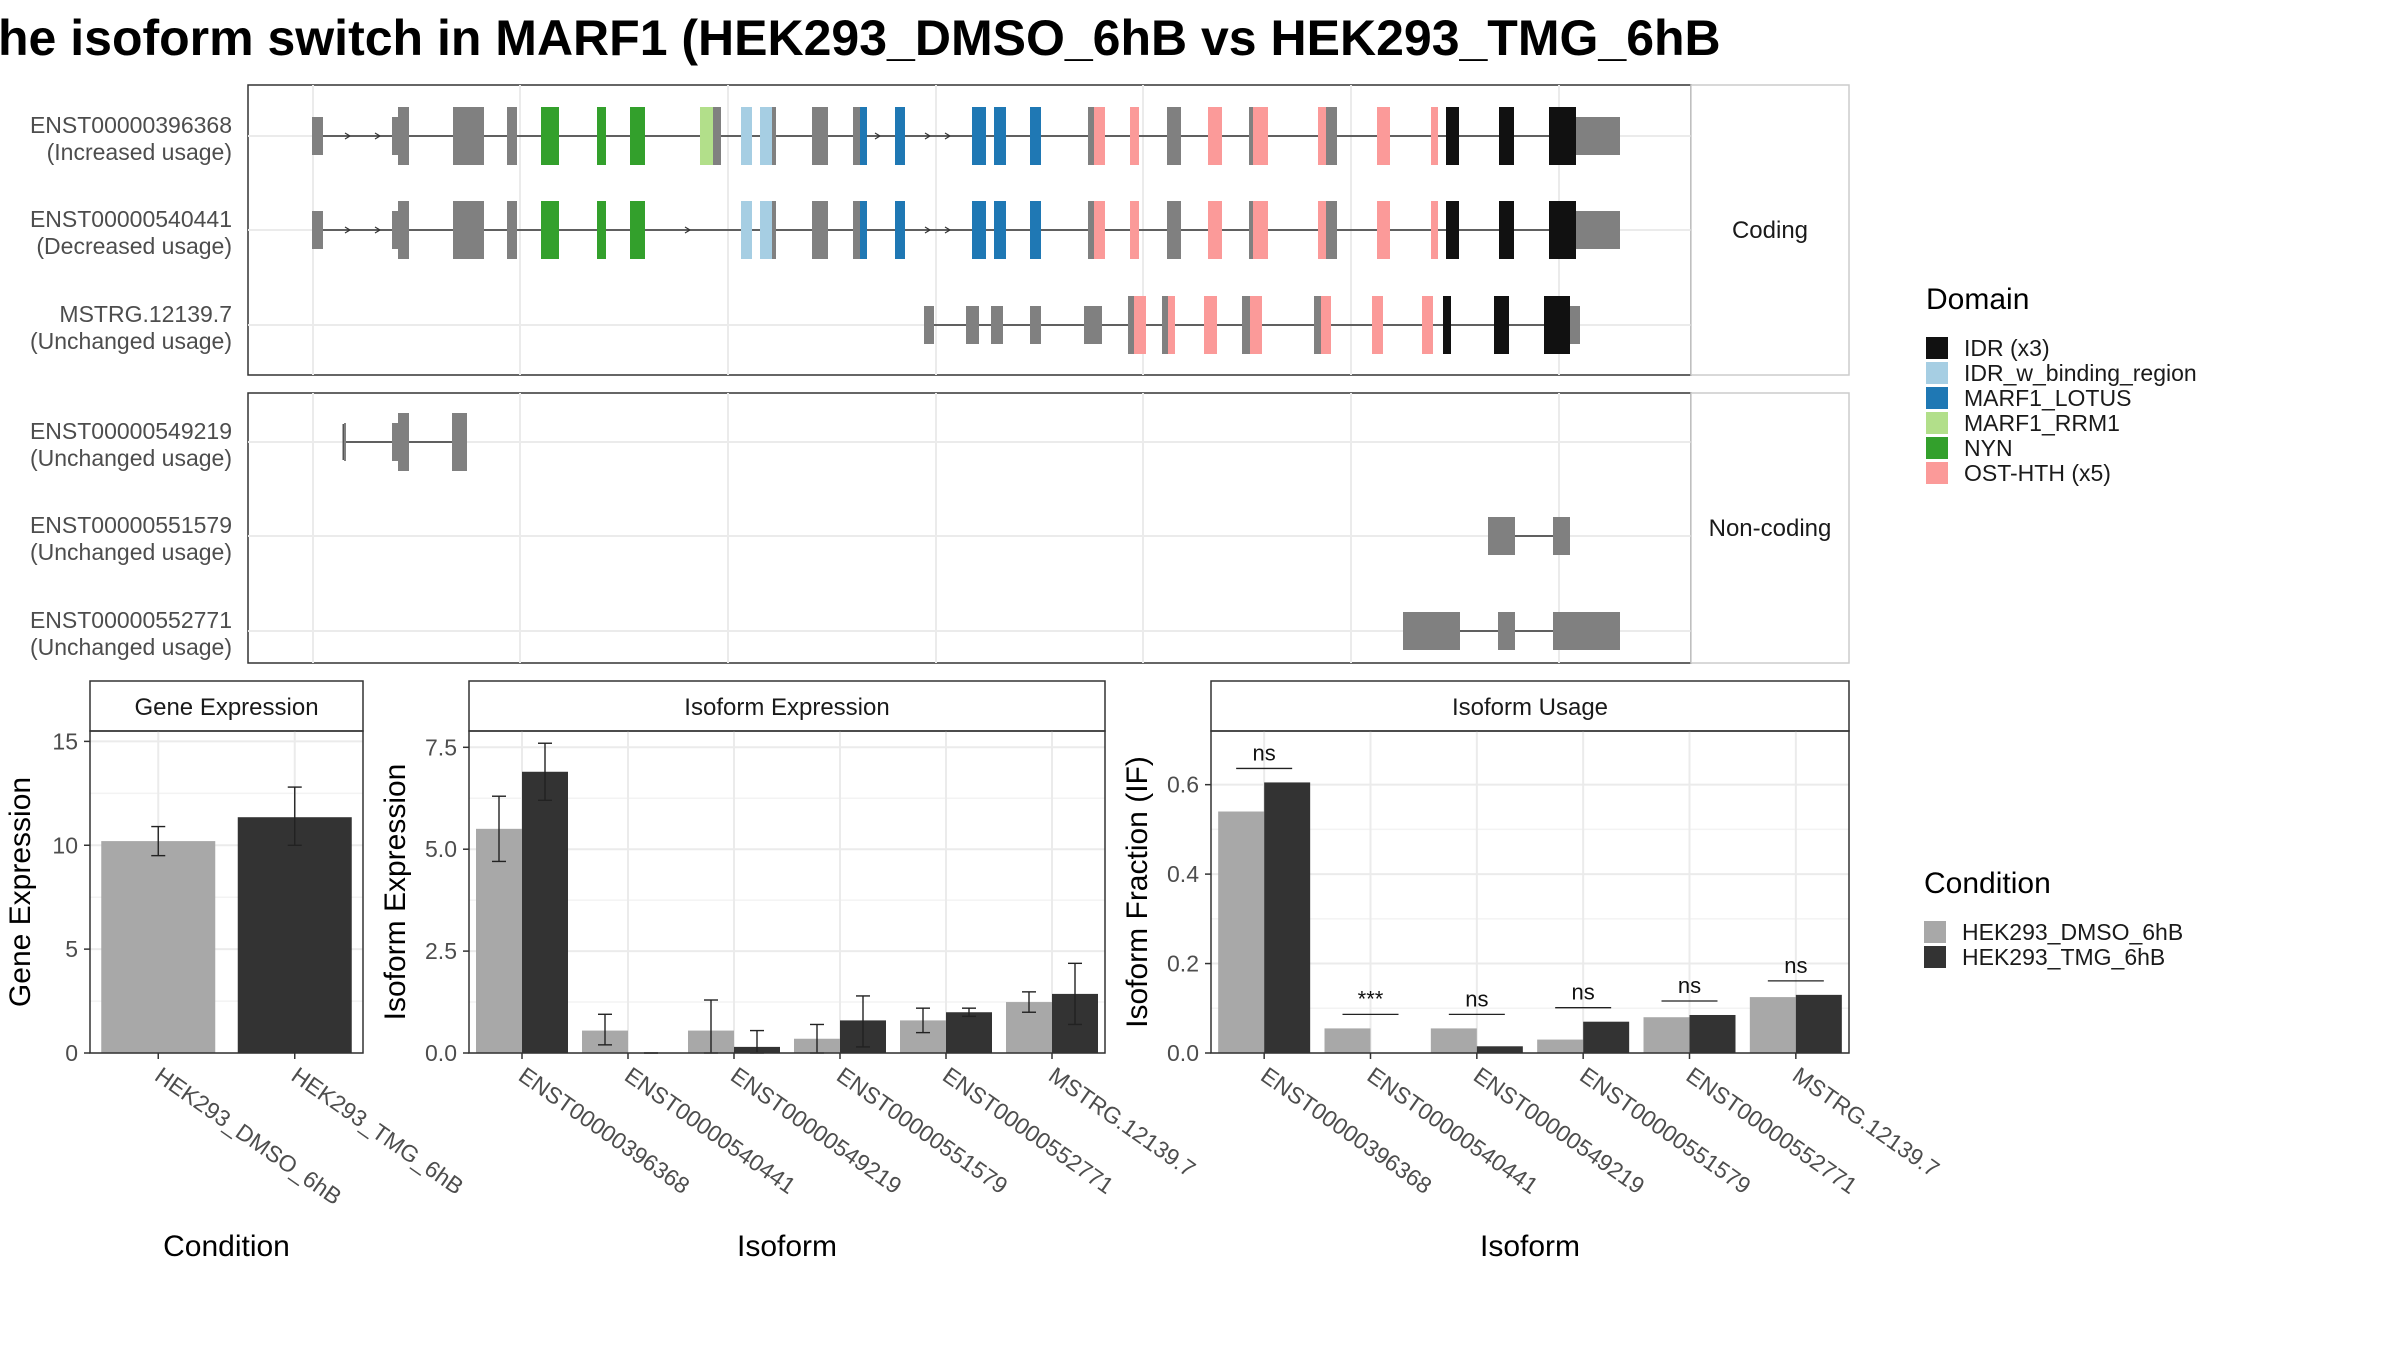 This screenshot has width=2400, height=1350. What do you see at coordinates (1137, 892) in the screenshot?
I see `y-axis-title: Isoform Fraction (IF)` at bounding box center [1137, 892].